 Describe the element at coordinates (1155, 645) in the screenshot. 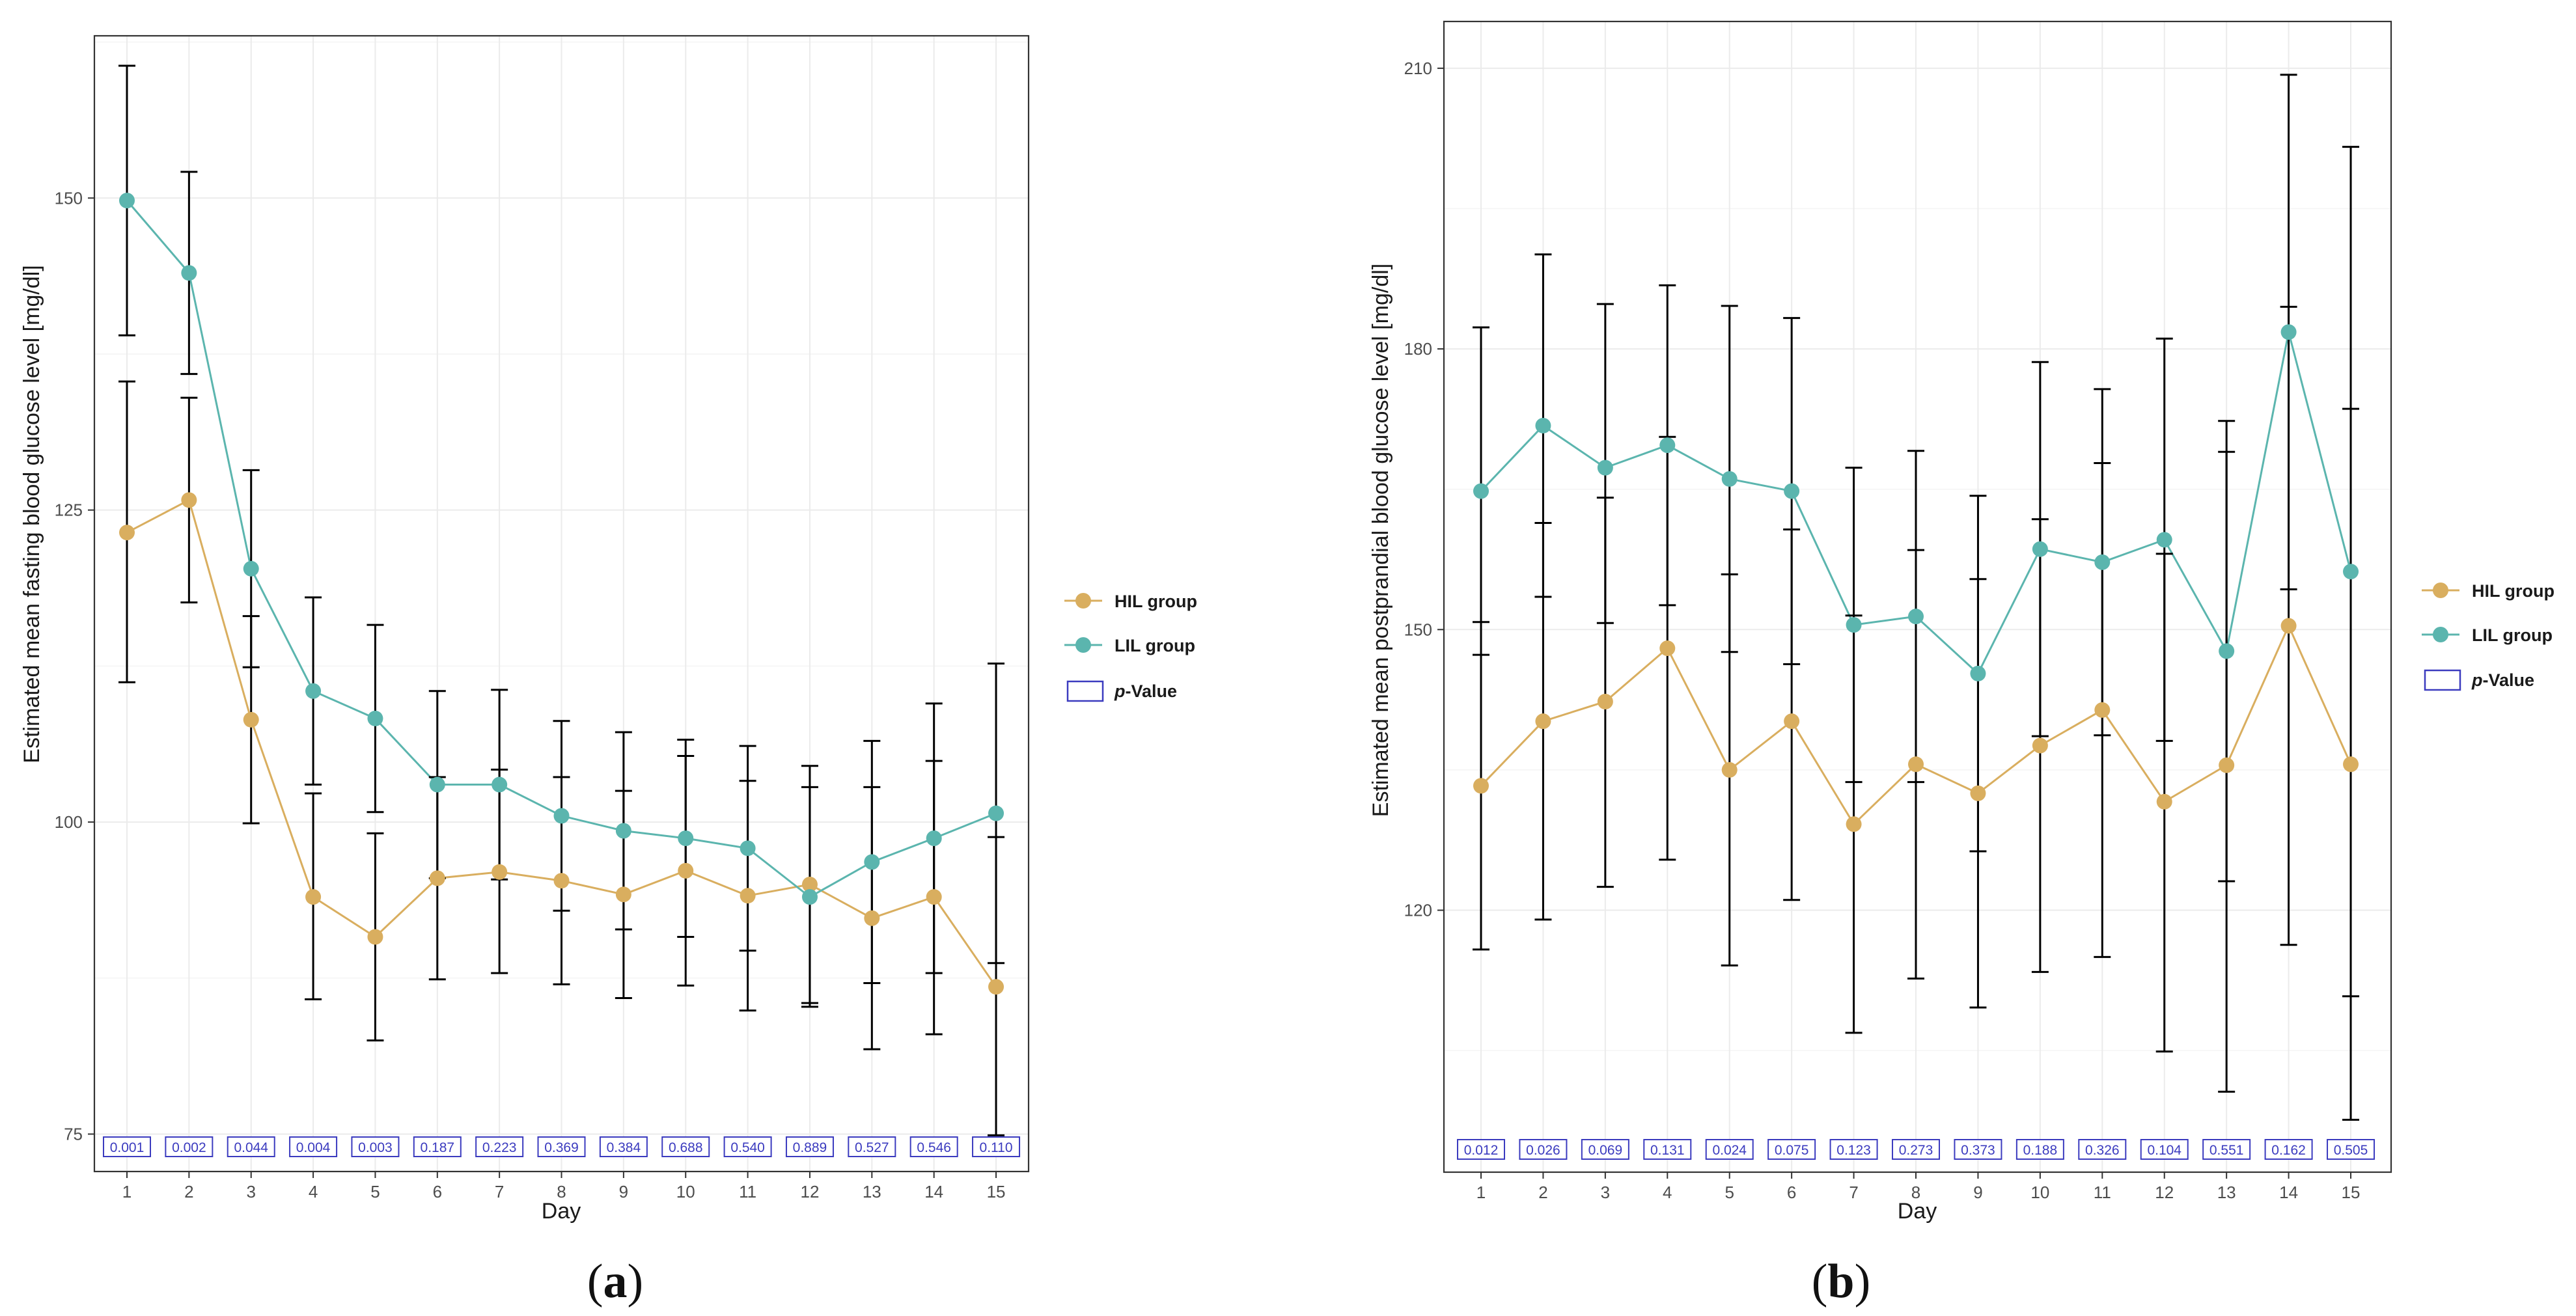

I see `legend-a-lil-label: LIL group` at that location.